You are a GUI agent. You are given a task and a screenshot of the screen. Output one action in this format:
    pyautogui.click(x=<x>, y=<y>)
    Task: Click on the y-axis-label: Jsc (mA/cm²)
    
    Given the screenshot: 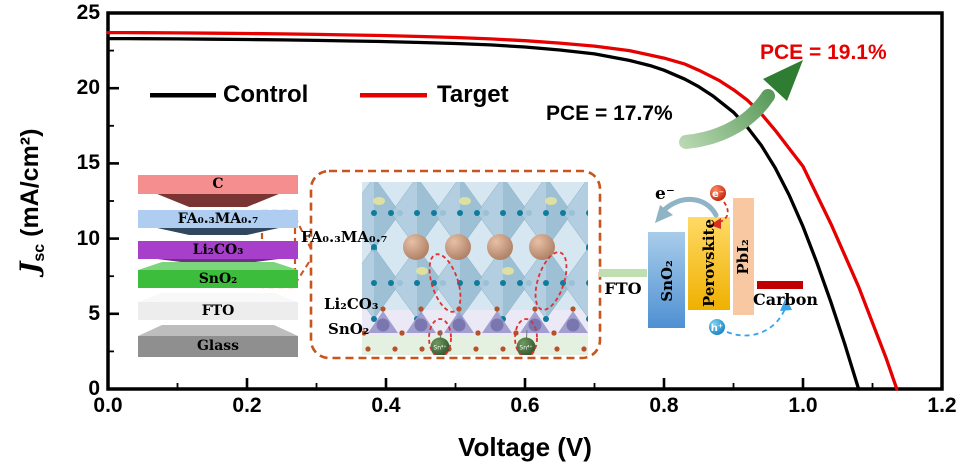 What is the action you would take?
    pyautogui.click(x=32, y=201)
    